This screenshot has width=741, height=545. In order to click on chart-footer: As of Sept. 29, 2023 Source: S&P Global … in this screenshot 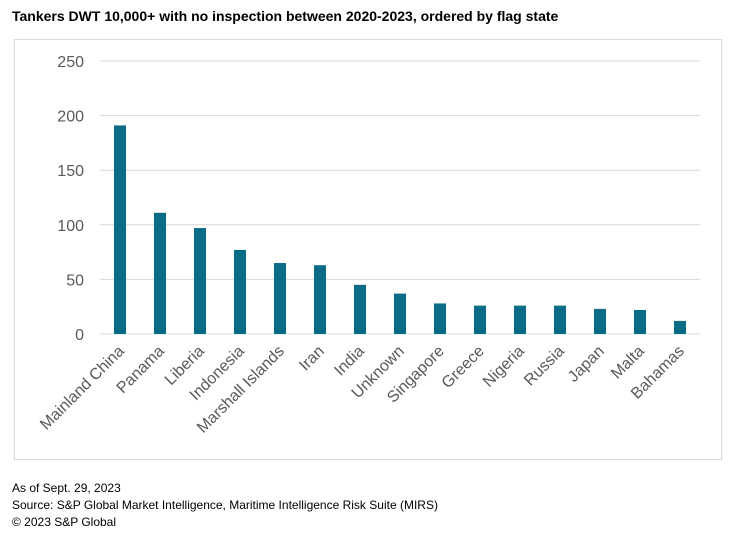, I will do `click(225, 505)`.